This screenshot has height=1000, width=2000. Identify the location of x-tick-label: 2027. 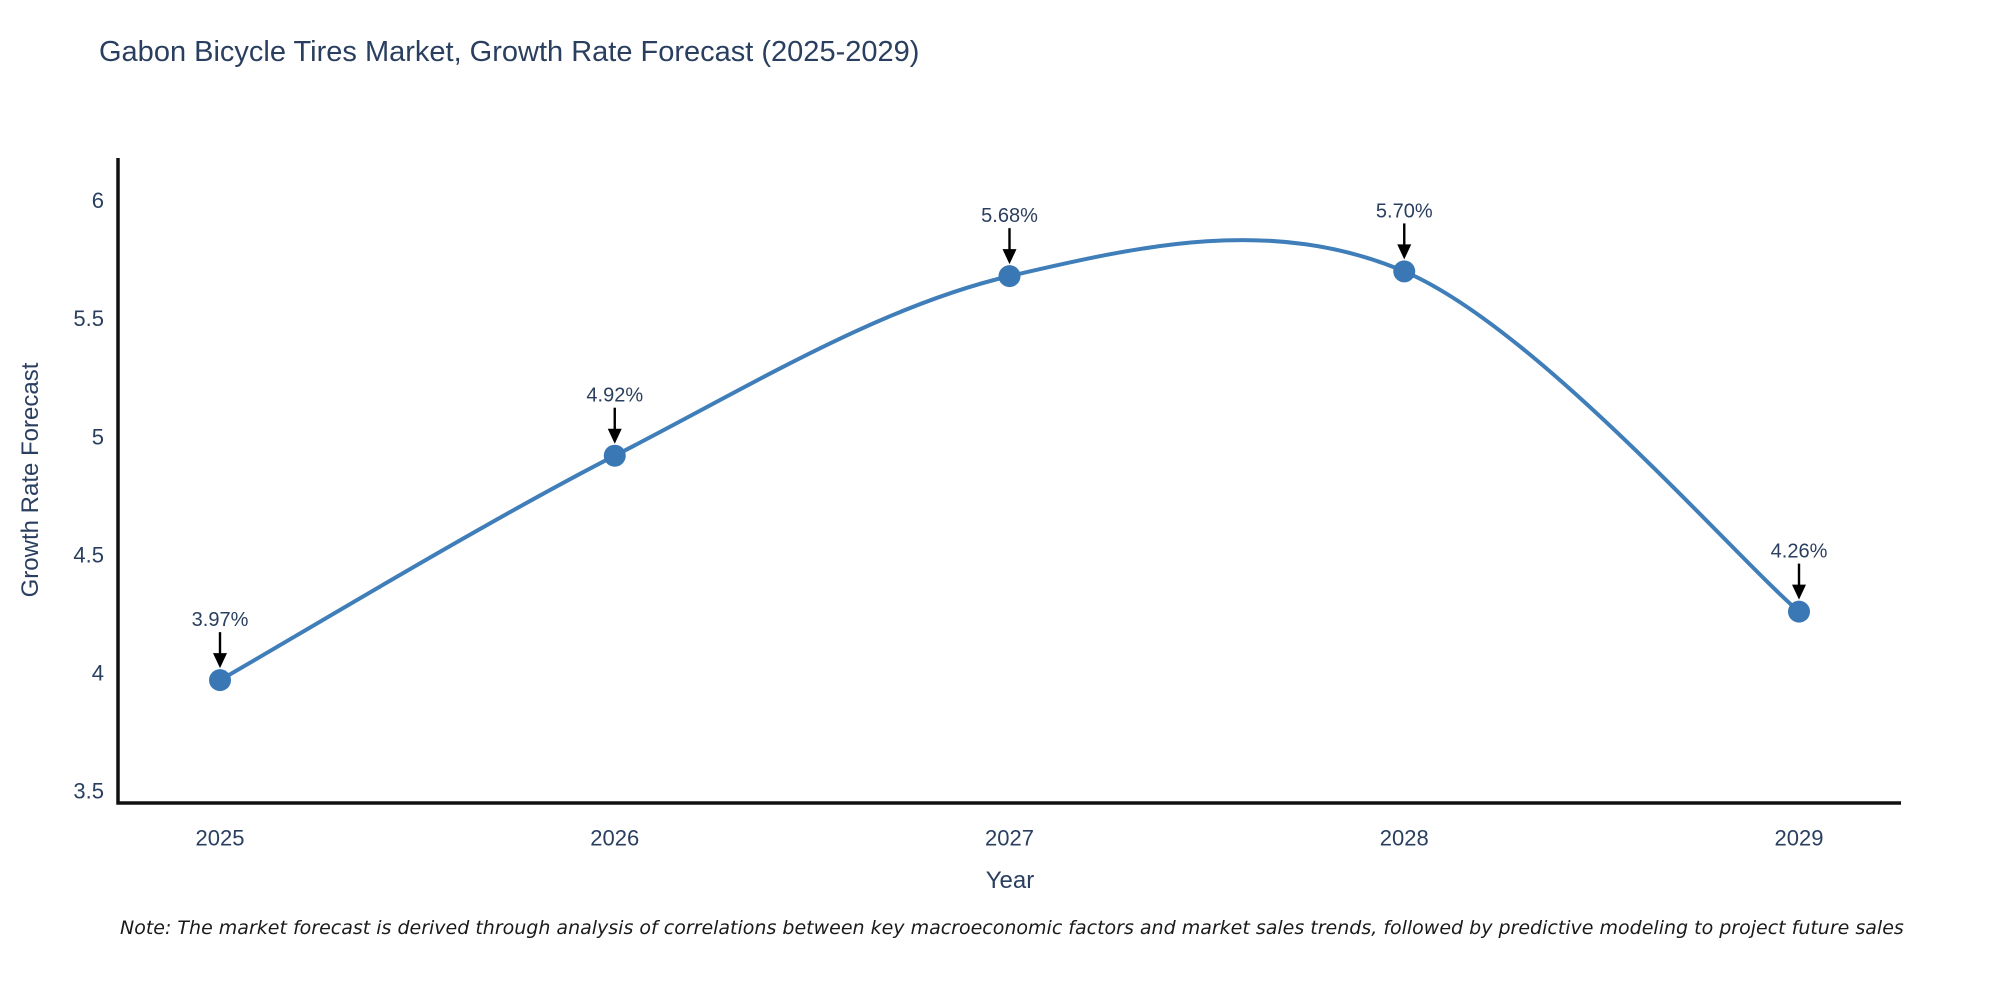
(1009, 838).